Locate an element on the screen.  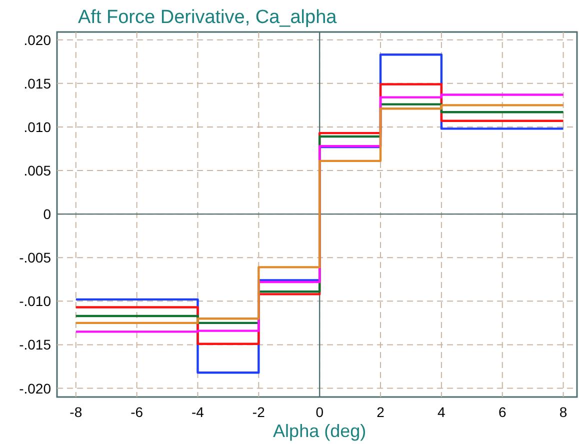
x-tick-label: -4 is located at coordinates (198, 412).